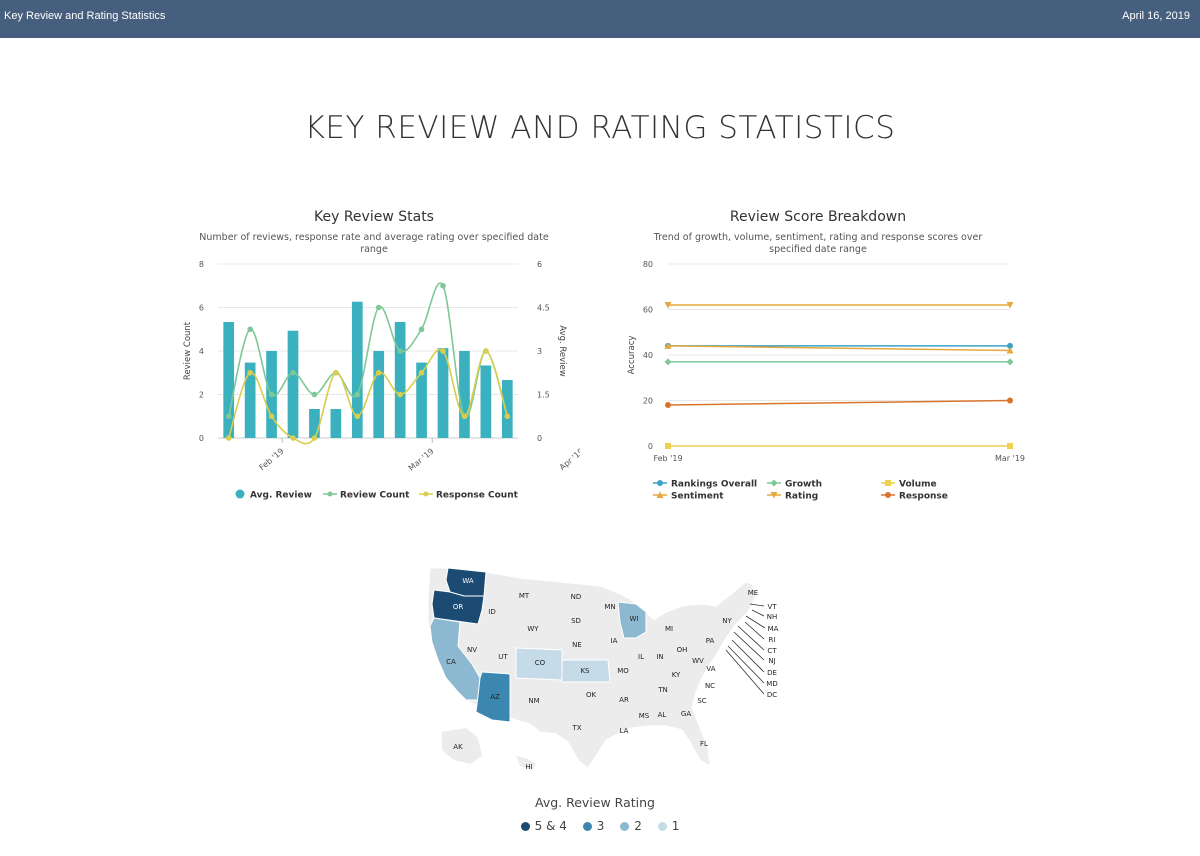 Image resolution: width=1200 pixels, height=856 pixels. What do you see at coordinates (458, 607) in the screenshot?
I see `state-or` at bounding box center [458, 607].